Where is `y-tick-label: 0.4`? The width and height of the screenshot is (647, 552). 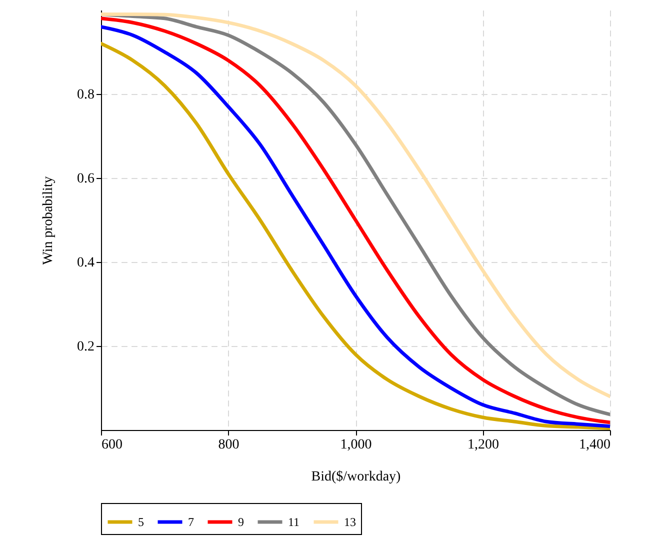
y-tick-label: 0.4 is located at coordinates (85, 263).